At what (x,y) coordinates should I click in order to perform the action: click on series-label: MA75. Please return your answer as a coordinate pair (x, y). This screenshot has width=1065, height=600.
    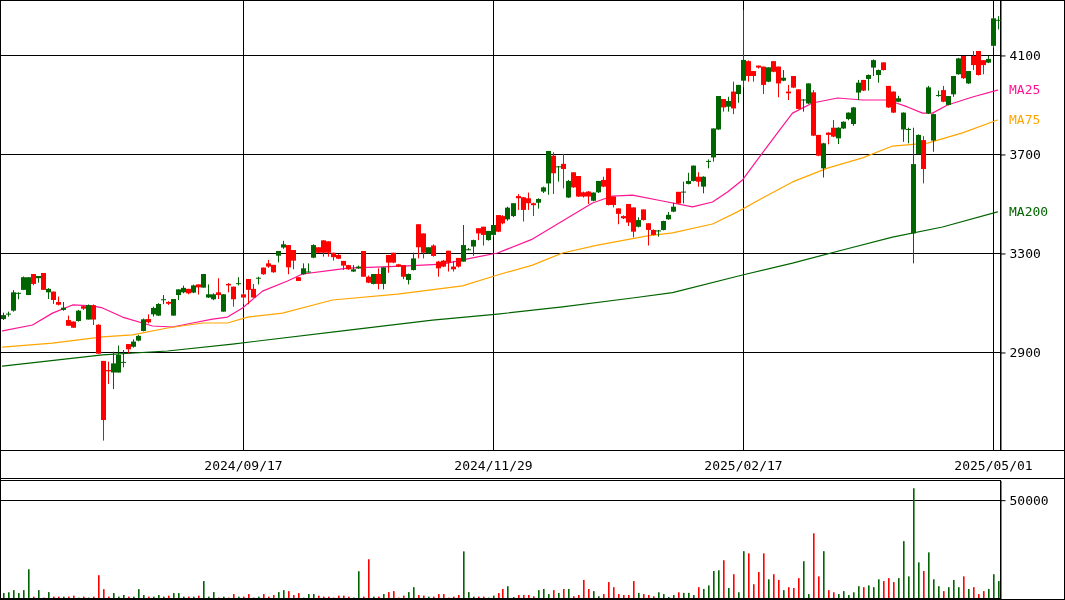
    Looking at the image, I should click on (1025, 120).